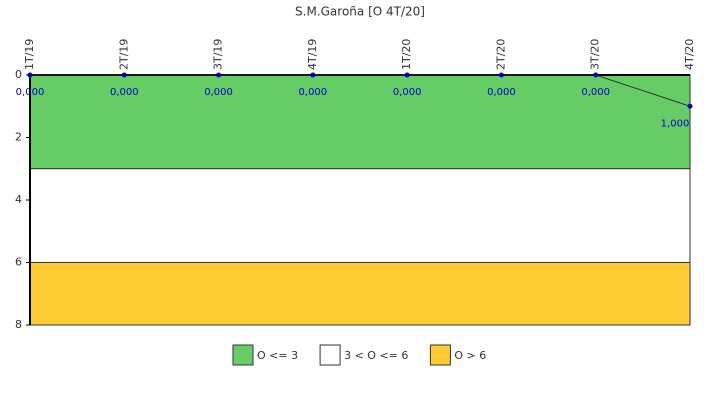 The image size is (720, 400). I want to click on y-tick-label: 6, so click(18, 262).